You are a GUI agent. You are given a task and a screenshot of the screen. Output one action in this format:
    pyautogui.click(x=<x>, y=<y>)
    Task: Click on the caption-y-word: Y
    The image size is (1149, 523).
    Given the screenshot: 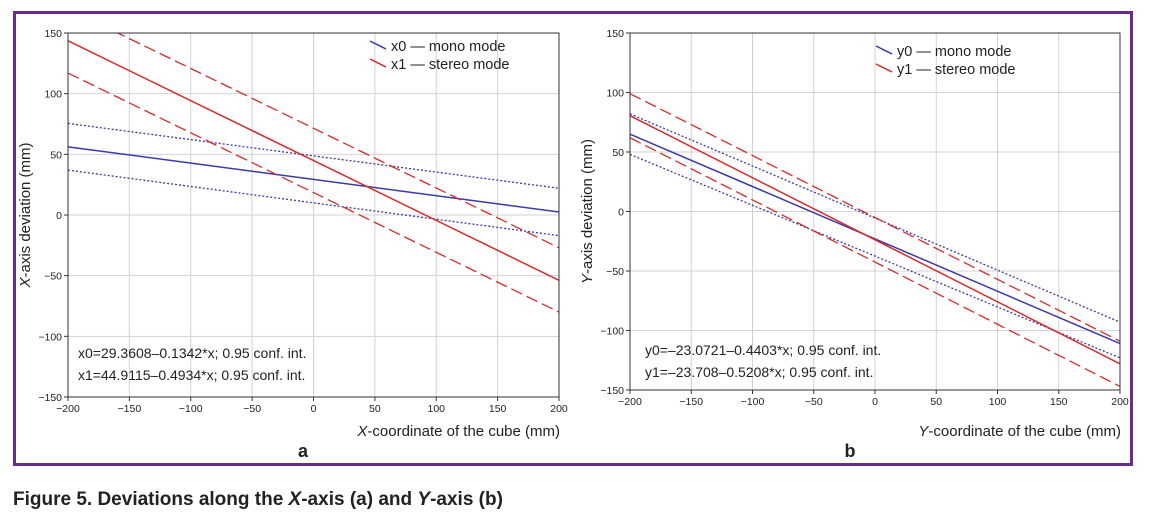 What is the action you would take?
    pyautogui.click(x=424, y=499)
    